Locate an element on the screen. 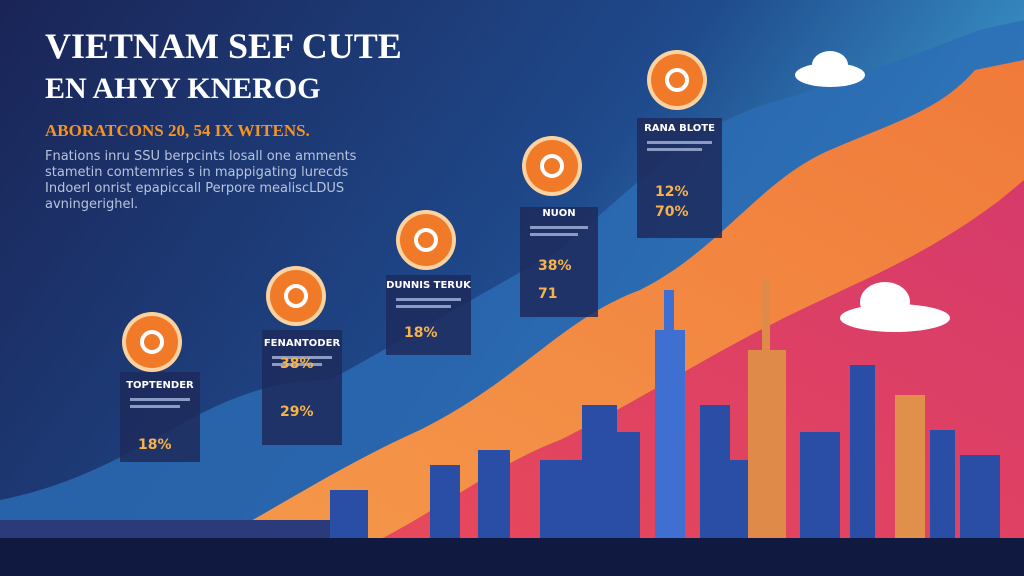  card-label: FENANTODER is located at coordinates (302, 343).